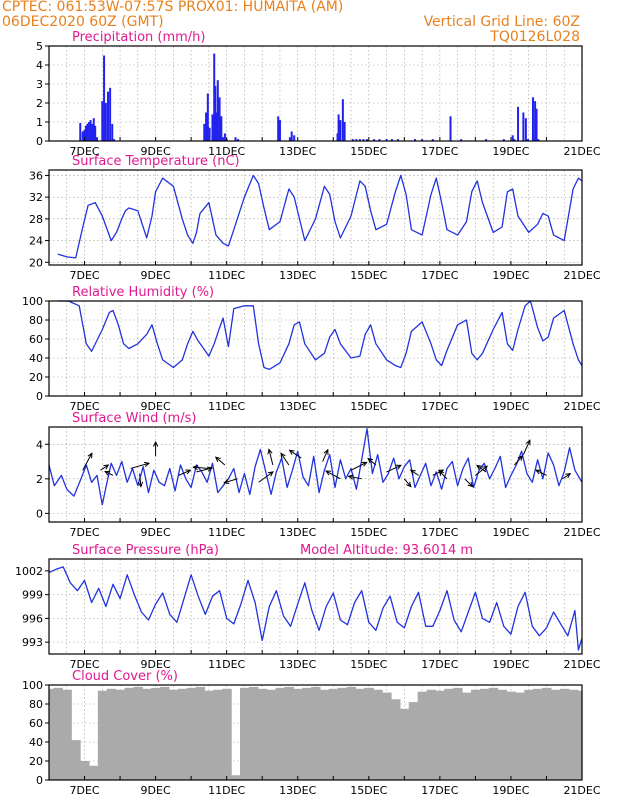 The image size is (618, 800). Describe the element at coordinates (29, 571) in the screenshot. I see `y-tick-label: 1002` at that location.